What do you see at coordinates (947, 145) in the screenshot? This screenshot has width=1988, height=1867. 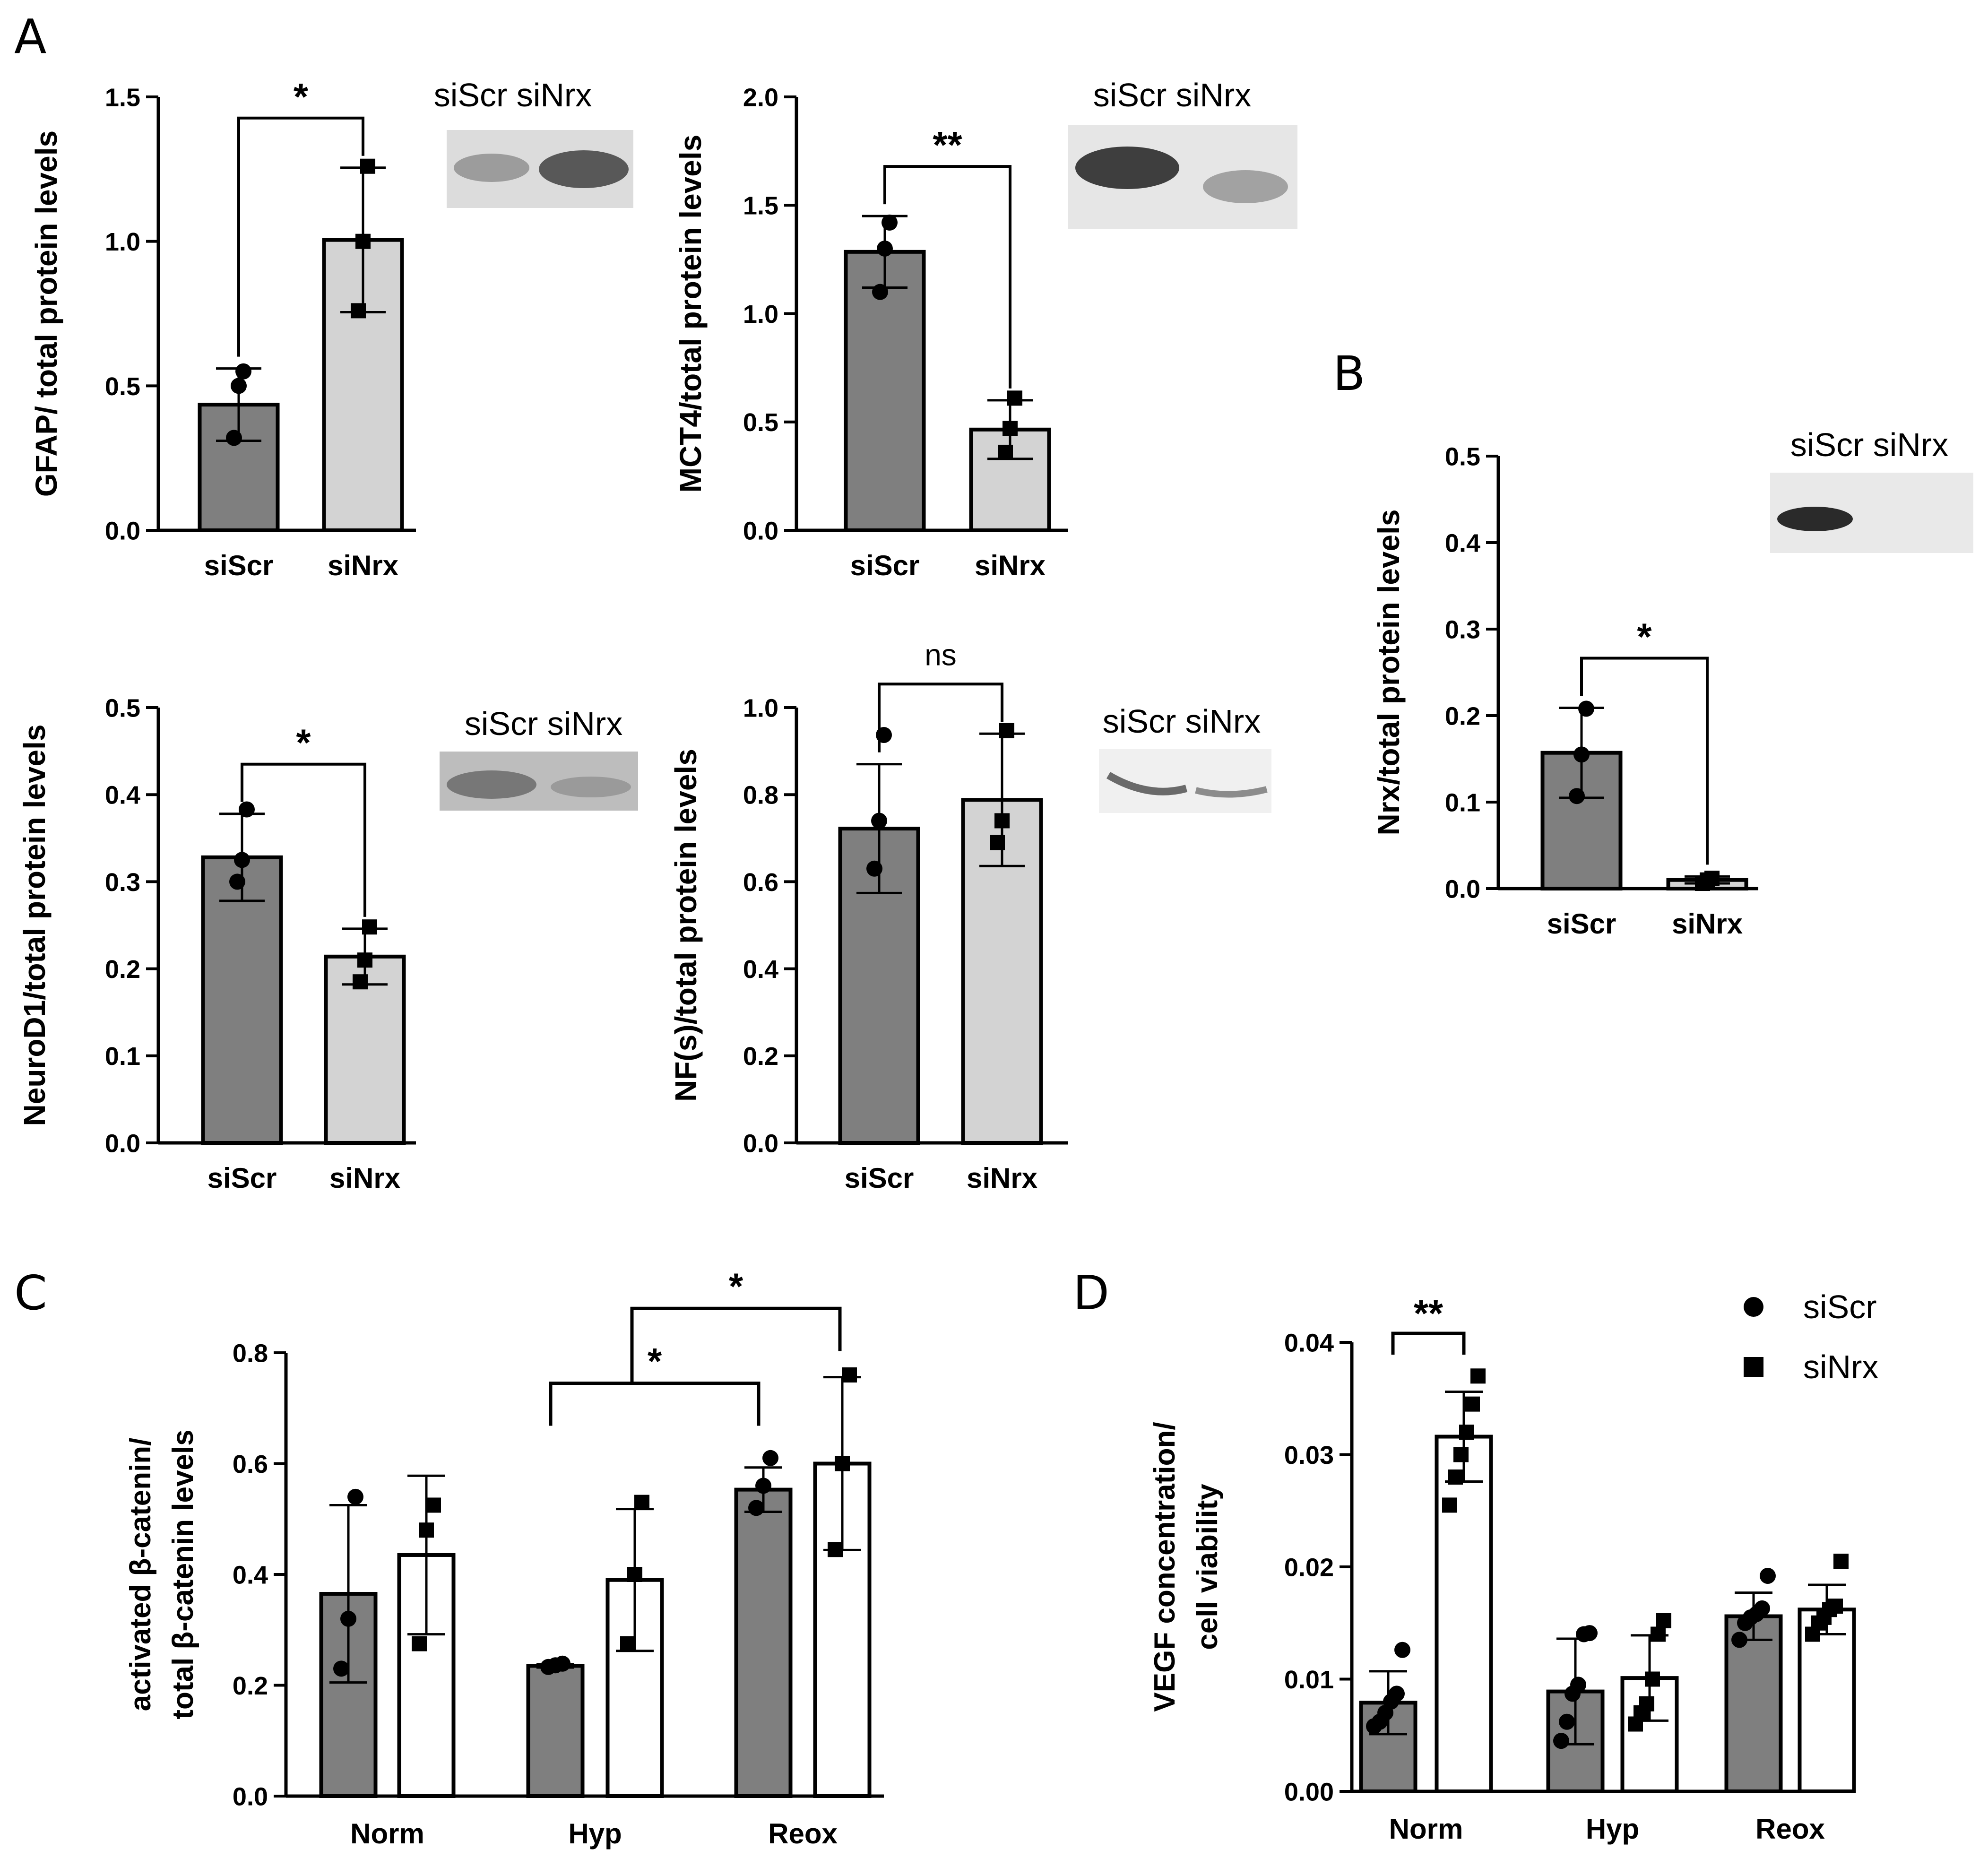 I see `mct4-significance-label: **` at bounding box center [947, 145].